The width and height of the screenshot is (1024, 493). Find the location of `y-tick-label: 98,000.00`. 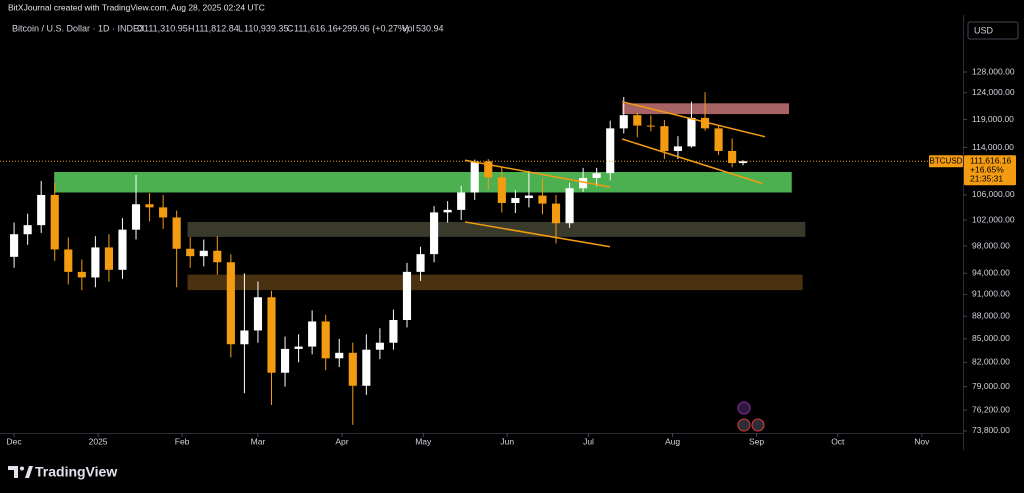

y-tick-label: 98,000.00 is located at coordinates (991, 245).